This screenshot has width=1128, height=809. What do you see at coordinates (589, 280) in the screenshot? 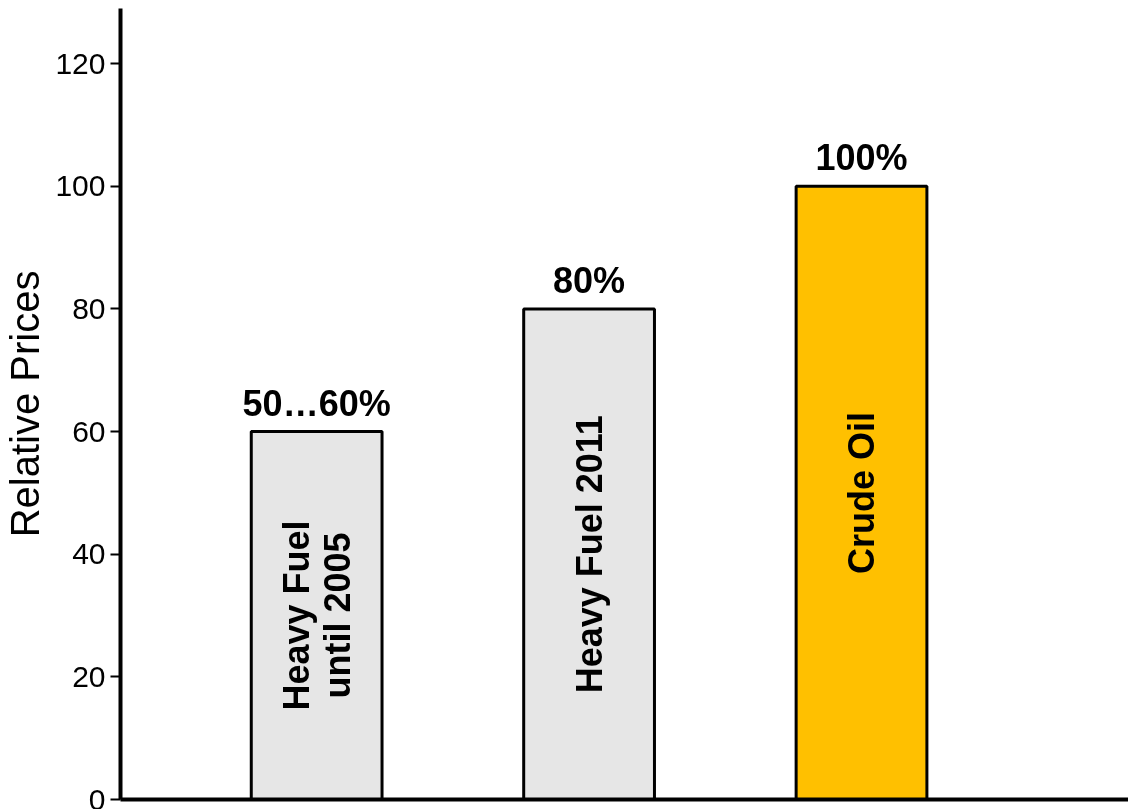
I see `data-label: 80%` at bounding box center [589, 280].